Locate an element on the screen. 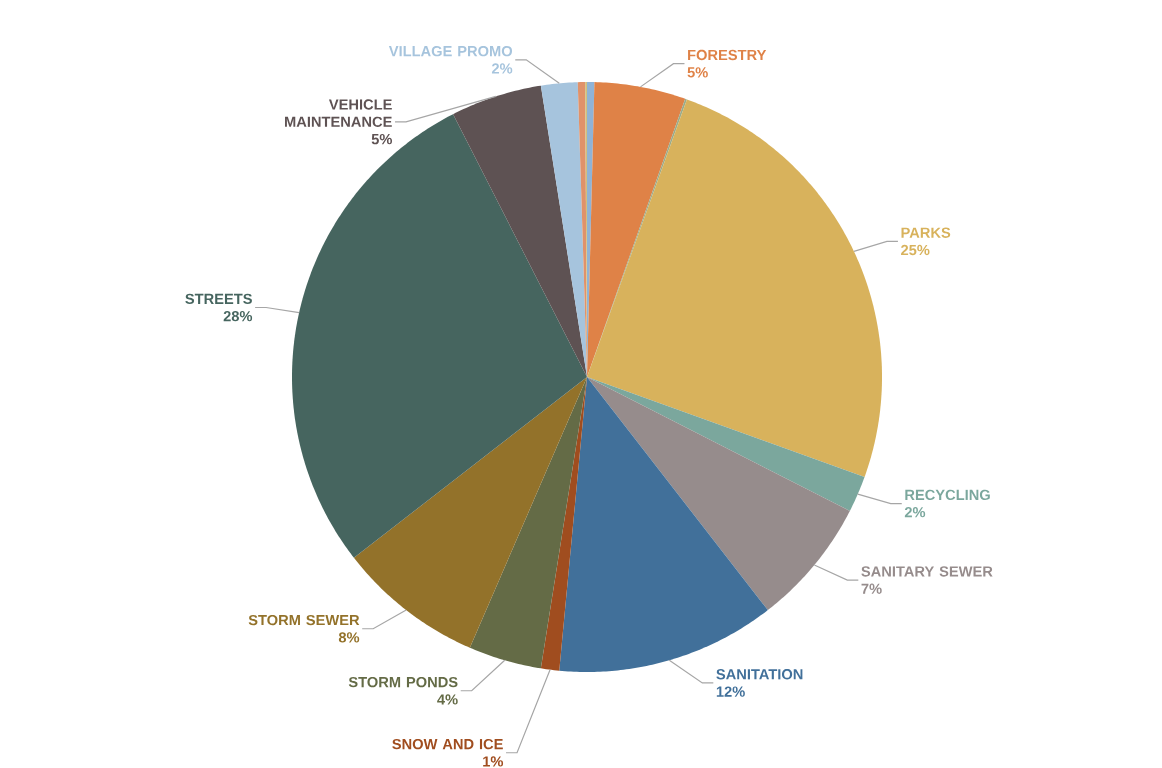  slice-label: SANITATION is located at coordinates (759, 674).